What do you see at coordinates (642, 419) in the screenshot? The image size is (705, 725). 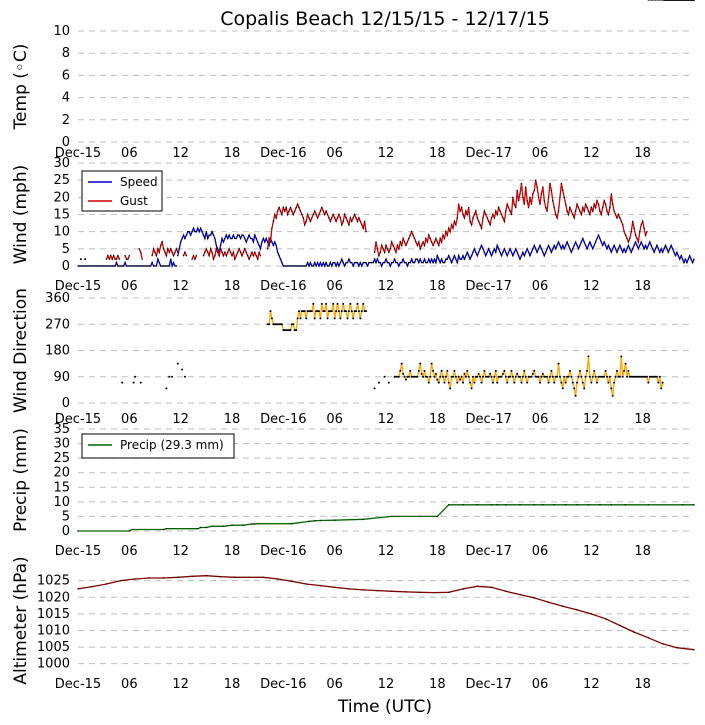 I see `direction-x-tick-label: 18` at bounding box center [642, 419].